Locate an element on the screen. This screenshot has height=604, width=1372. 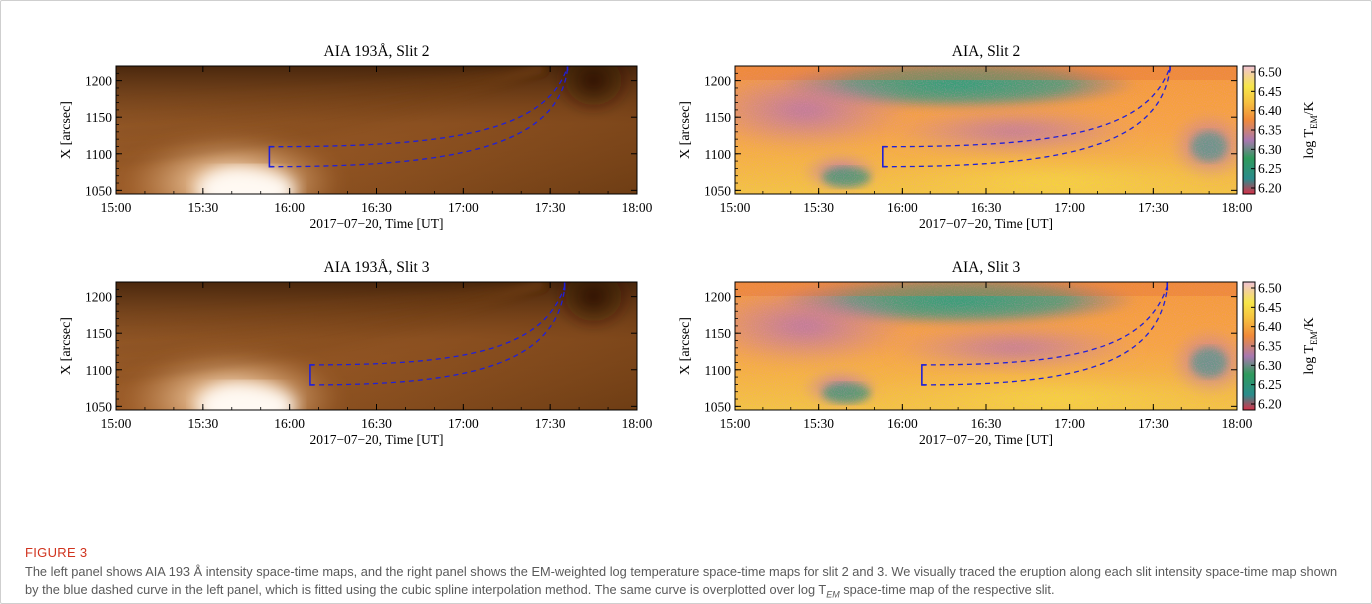
figure-label: FIGURE 3 is located at coordinates (56, 552).